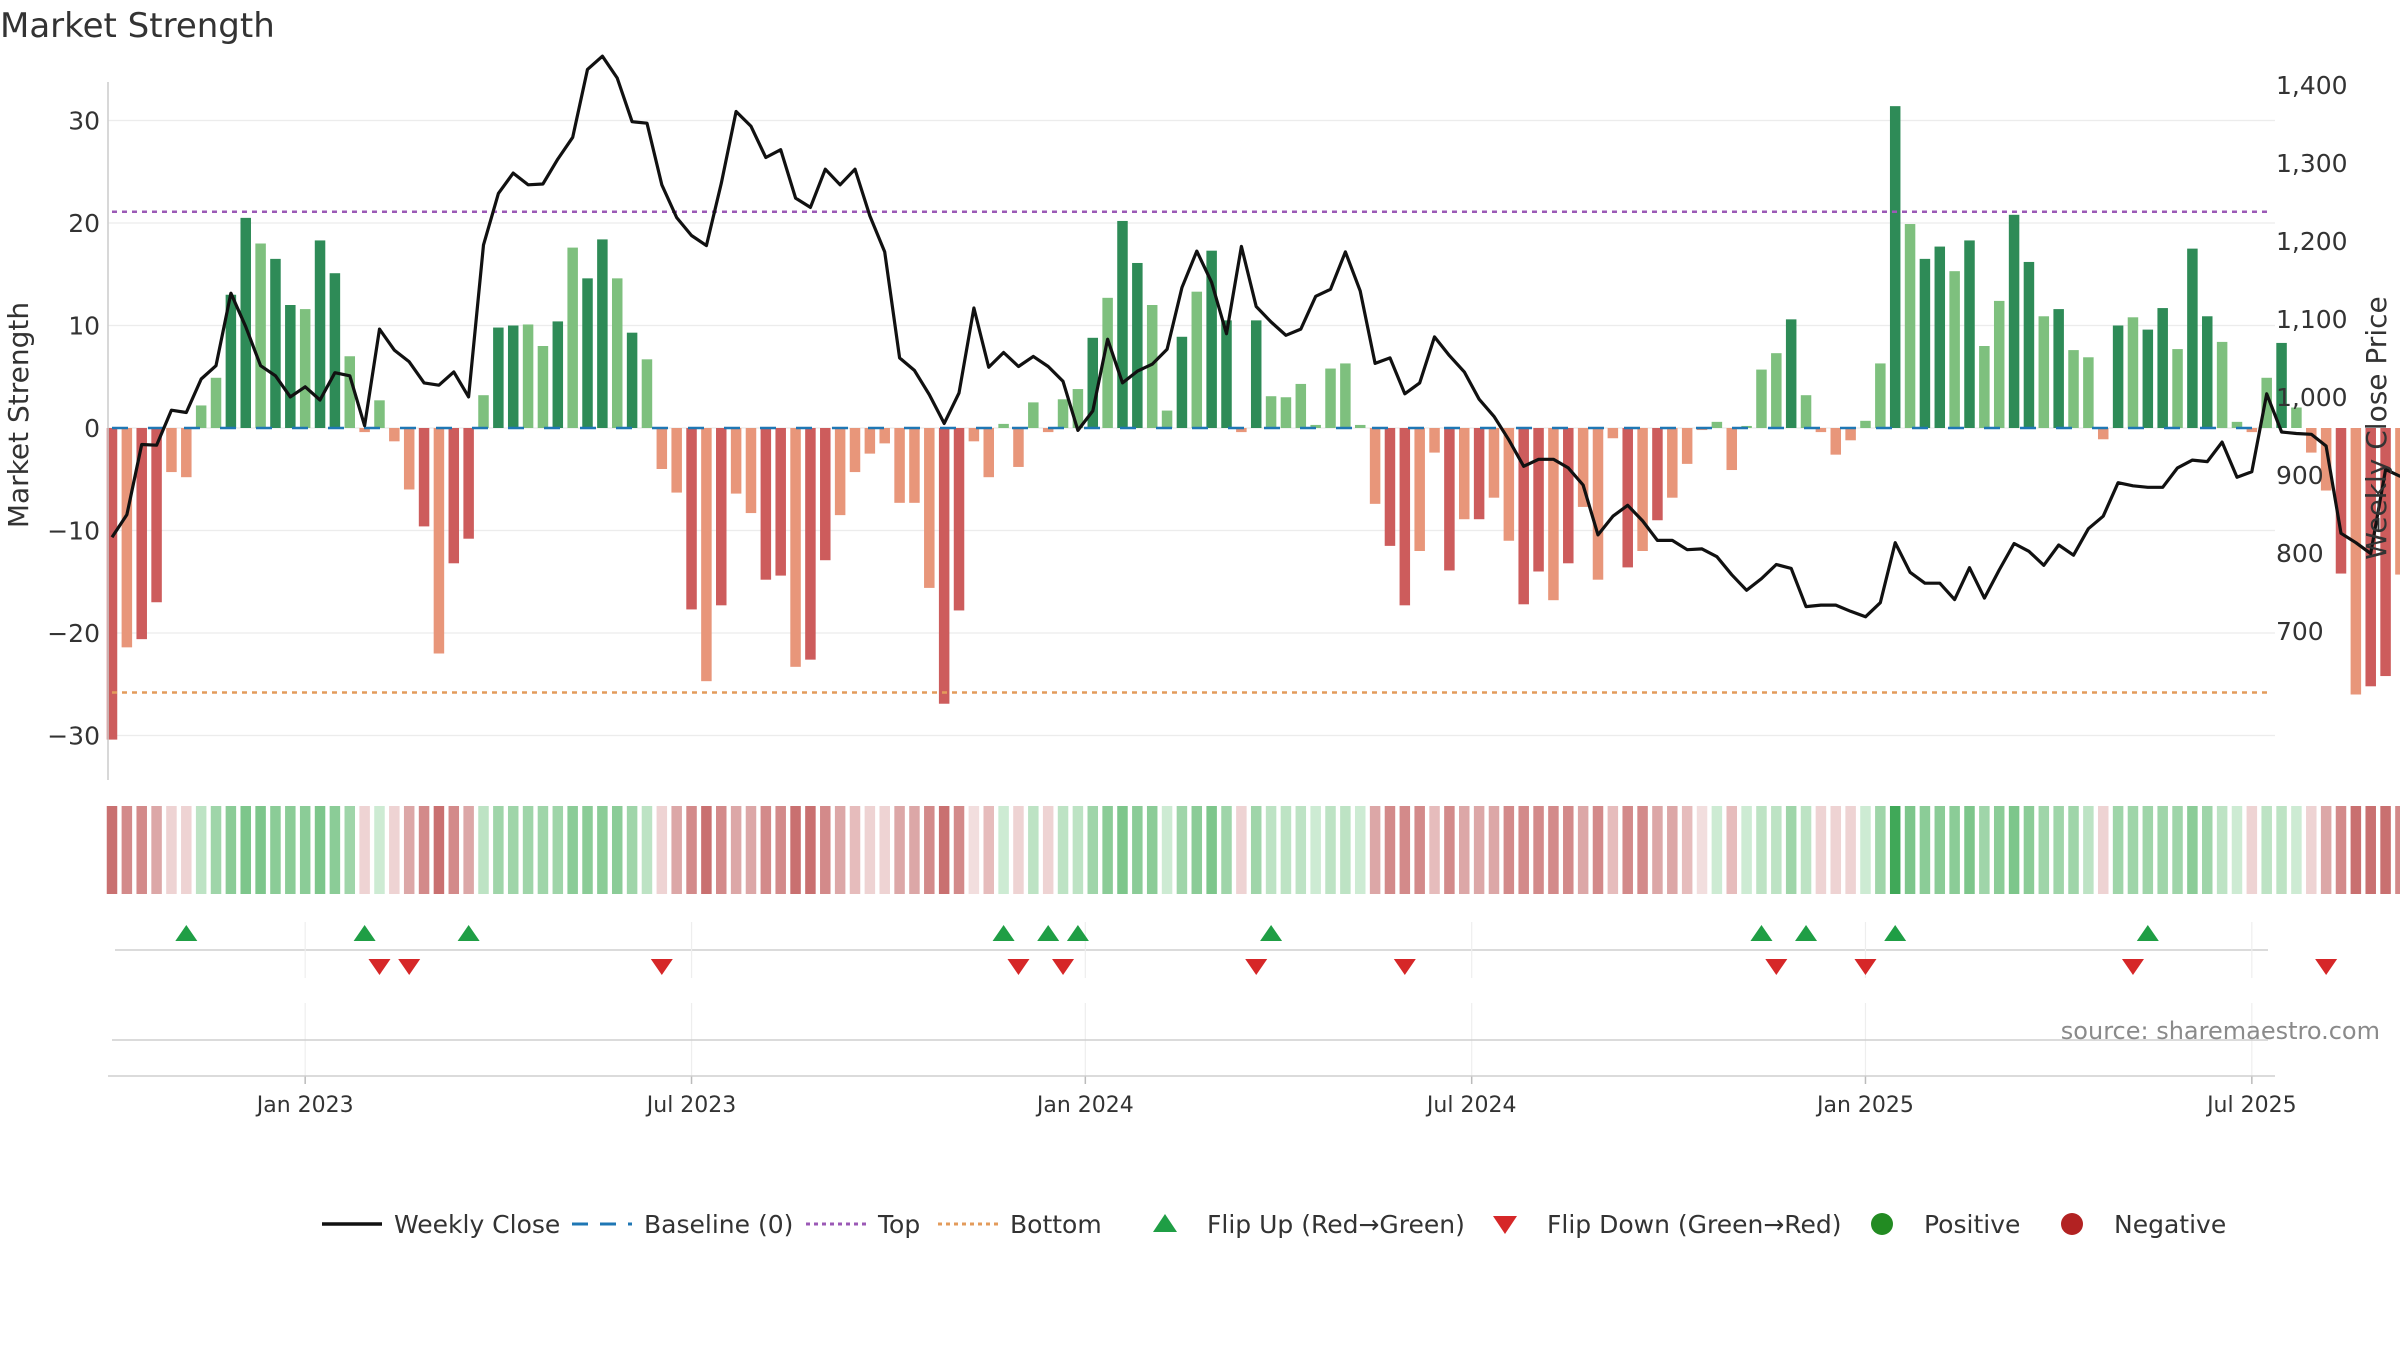 The width and height of the screenshot is (2400, 1350). Describe the element at coordinates (73, 736) in the screenshot. I see `y-tick-label: −30` at that location.